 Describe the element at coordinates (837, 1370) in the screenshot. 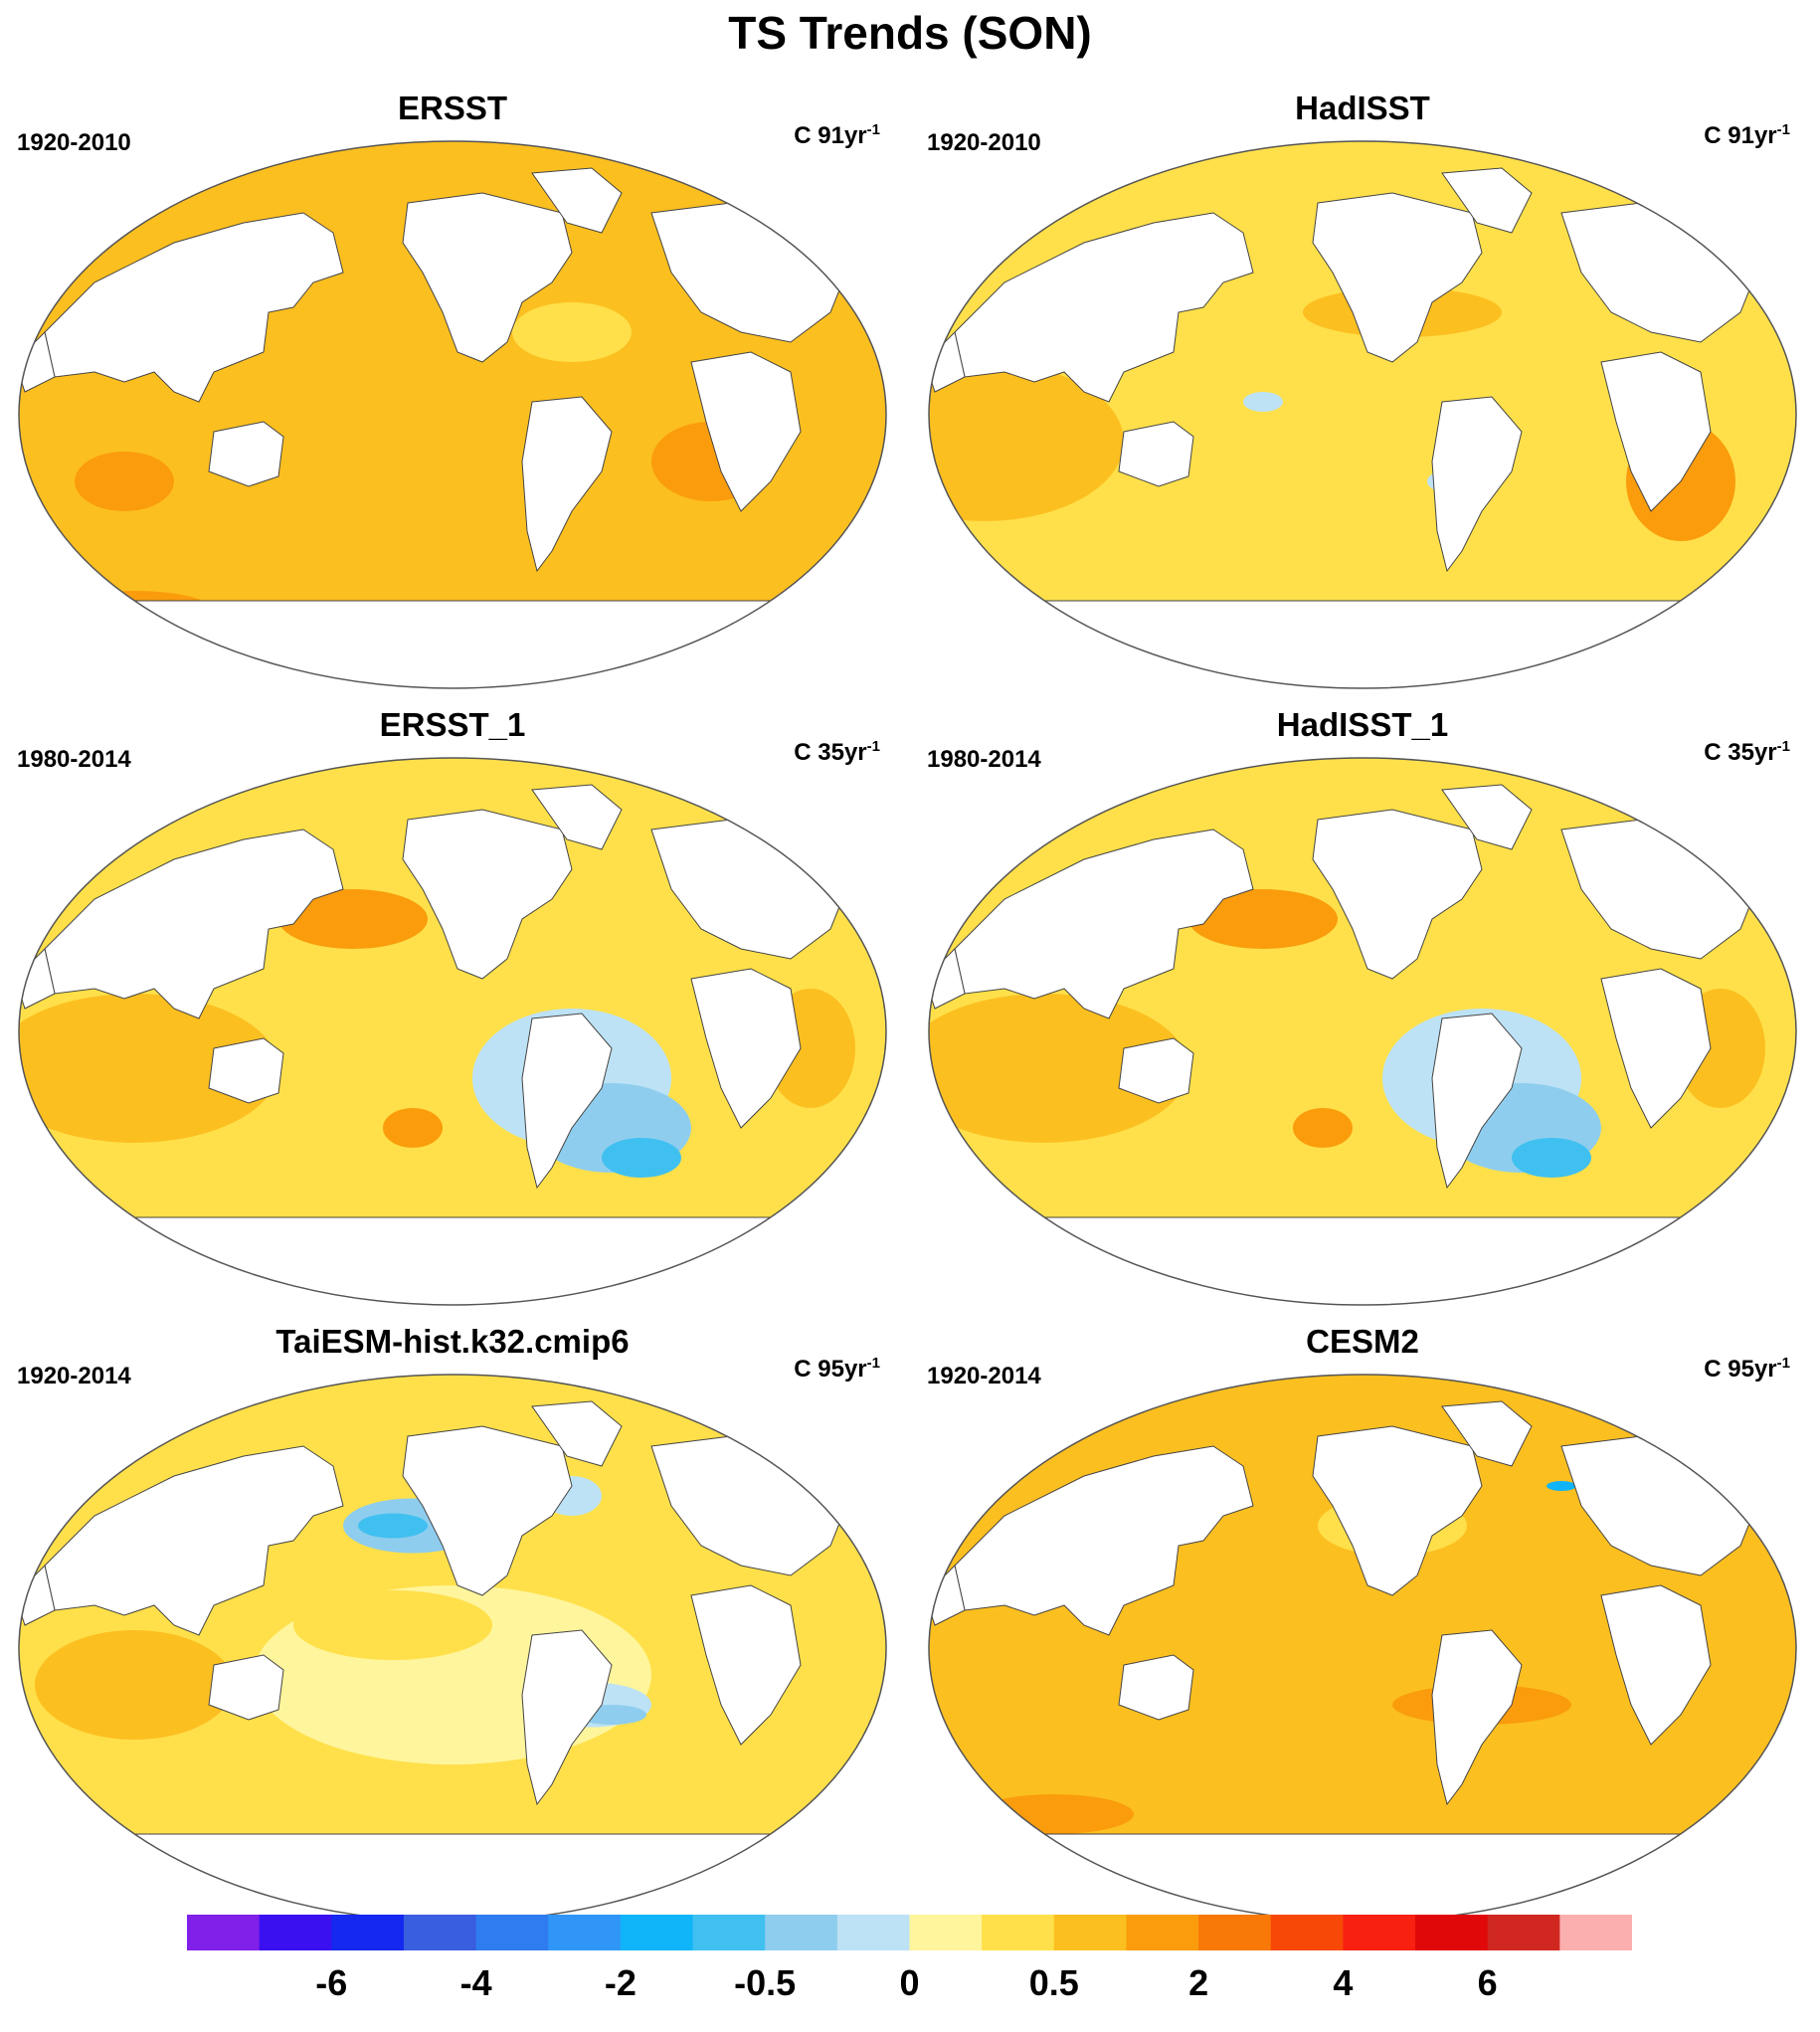

I see `panel-units: C 95yr-1` at that location.